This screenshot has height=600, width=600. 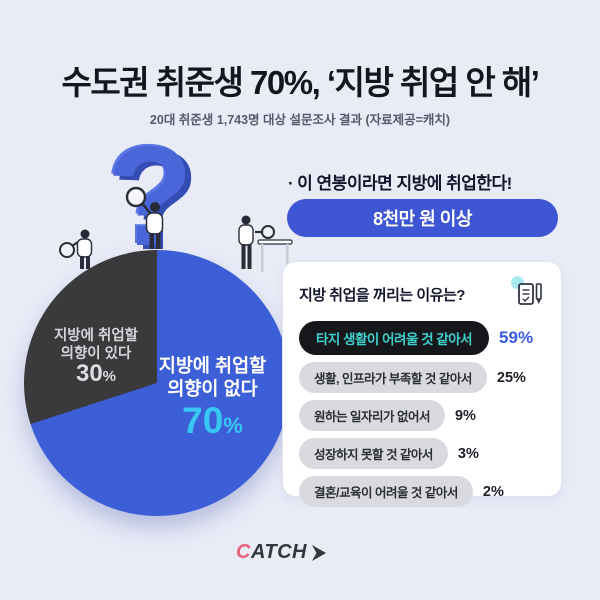 I want to click on reason-row: 타지 생활이 어려울 것 같아서 59%, so click(x=422, y=338).